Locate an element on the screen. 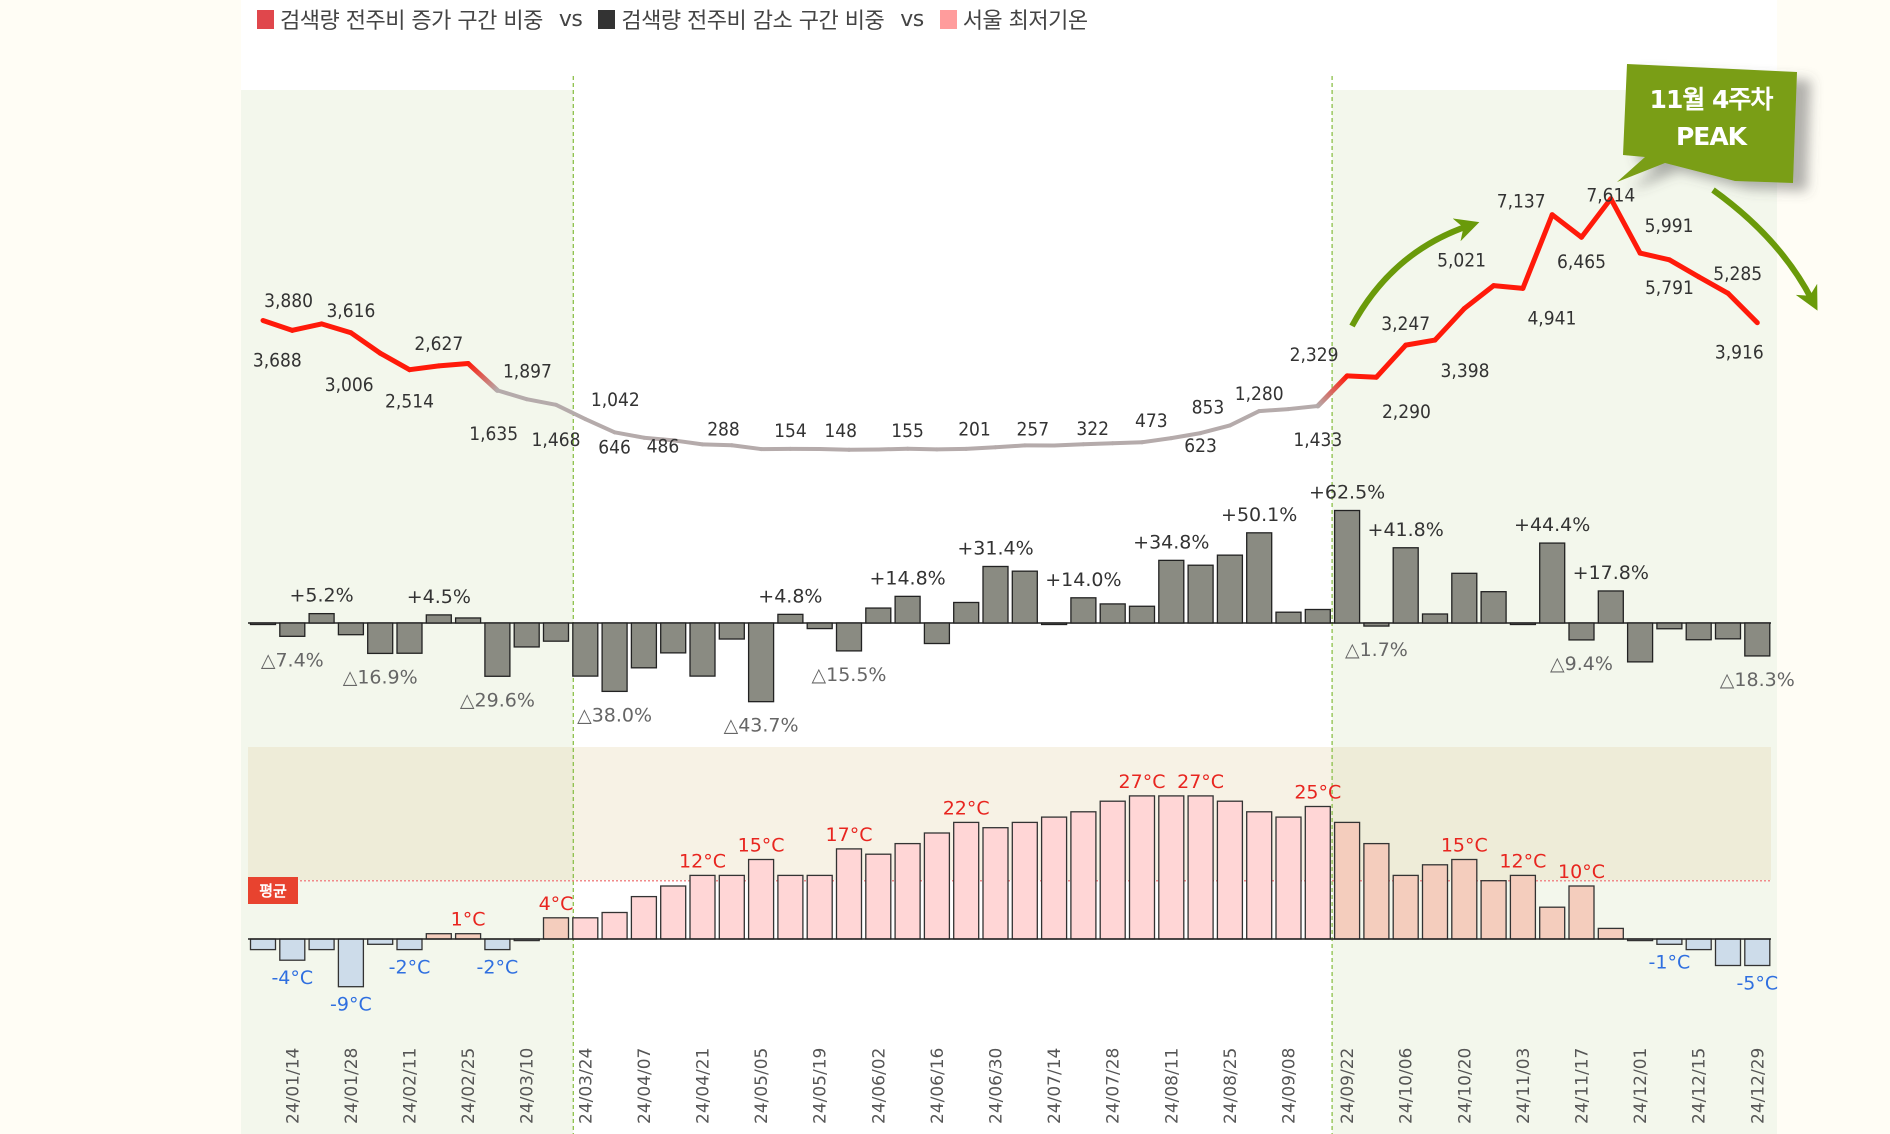 The width and height of the screenshot is (1890, 1134). wow-data-label: +14.8% is located at coordinates (907, 578).